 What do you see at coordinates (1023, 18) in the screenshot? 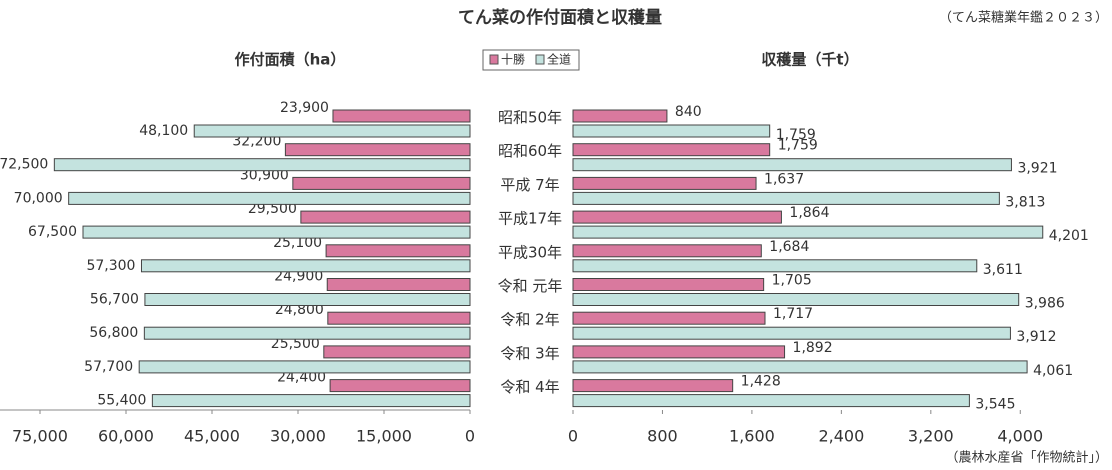
I see `source-top: （てん菜糖業年鑑２０２３）` at bounding box center [1023, 18].